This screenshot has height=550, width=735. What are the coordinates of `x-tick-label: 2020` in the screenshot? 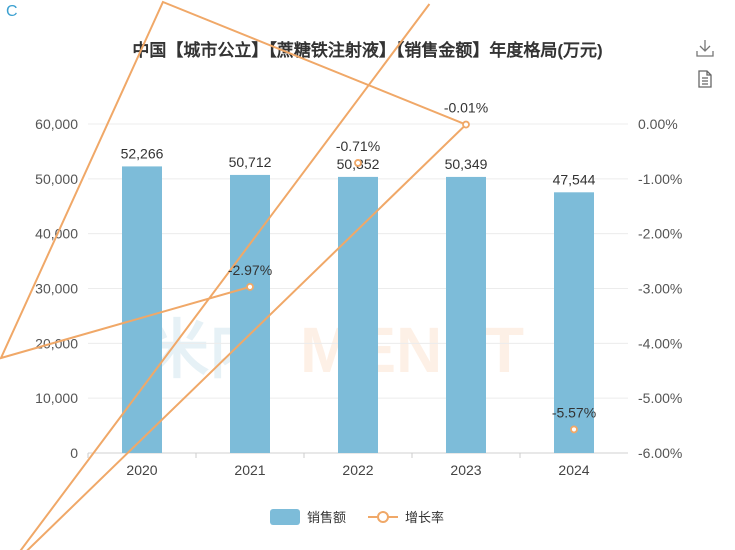 It's located at (141, 470).